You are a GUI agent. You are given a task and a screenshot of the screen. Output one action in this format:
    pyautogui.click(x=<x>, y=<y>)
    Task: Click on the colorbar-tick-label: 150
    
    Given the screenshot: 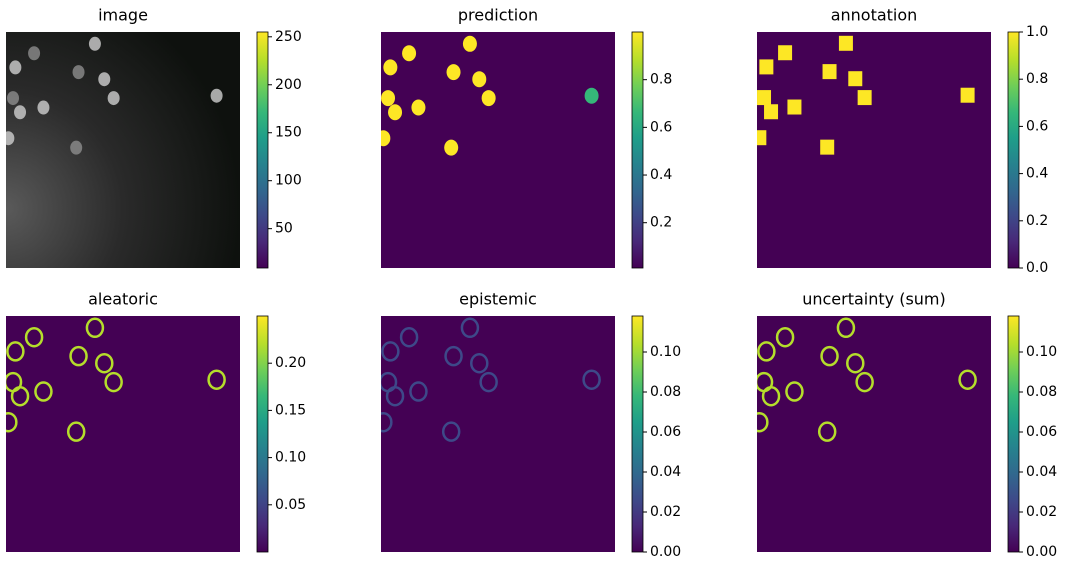 What is the action you would take?
    pyautogui.click(x=288, y=133)
    